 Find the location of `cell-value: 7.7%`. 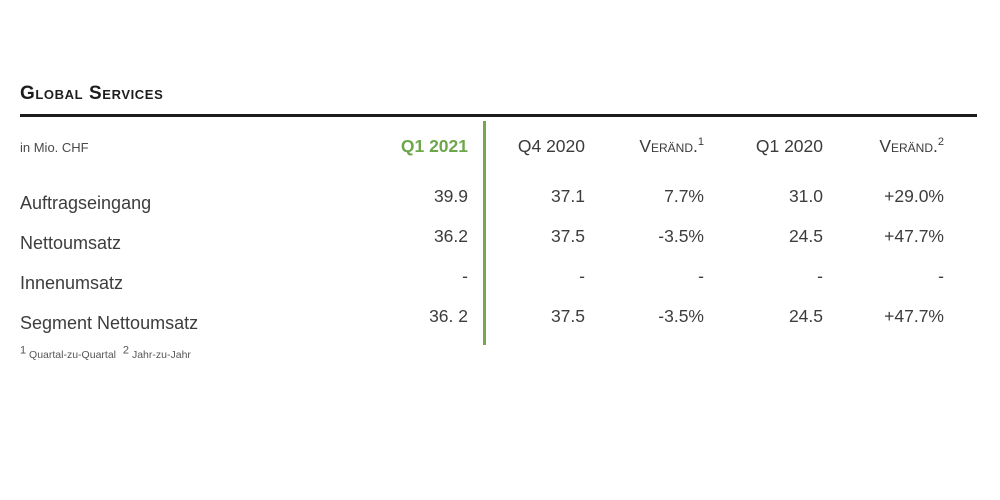

cell-value: 7.7% is located at coordinates (684, 196).